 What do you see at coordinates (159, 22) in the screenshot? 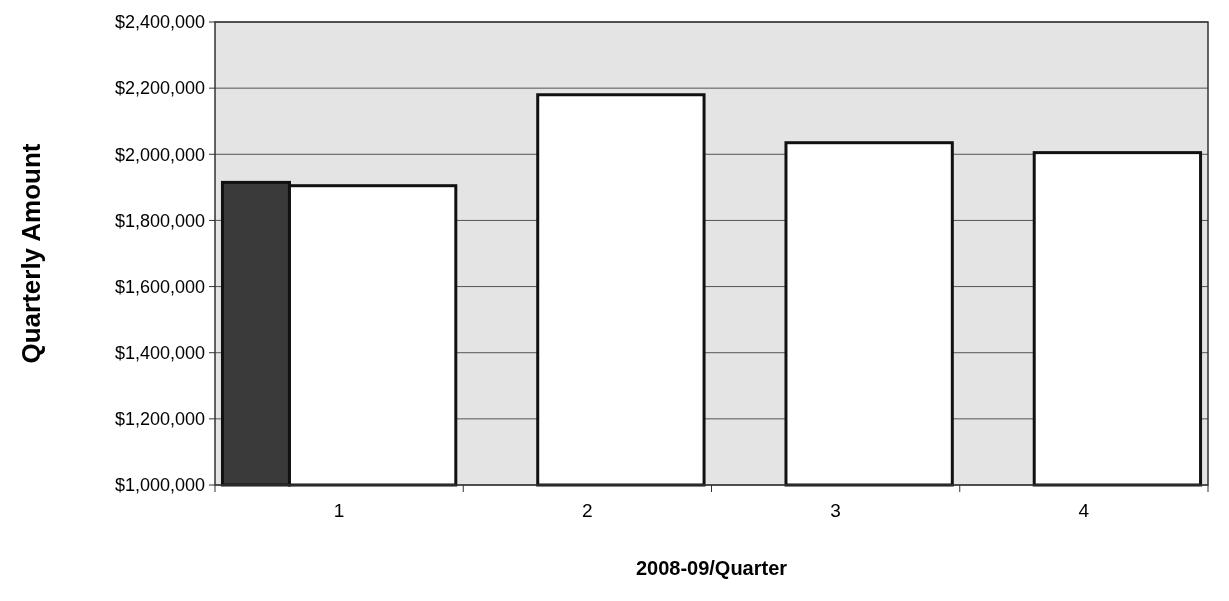
I see `y-tick-label: $2,400,000` at bounding box center [159, 22].